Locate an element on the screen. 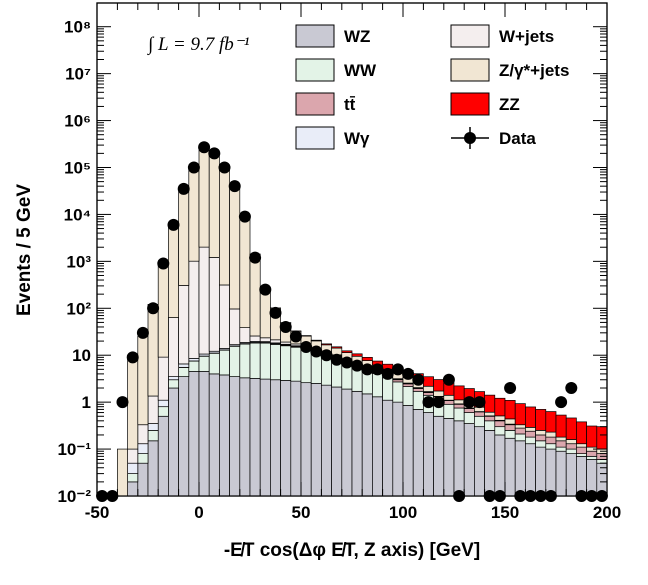 Image resolution: width=648 pixels, height=585 pixels. y-tick-label: 10² is located at coordinates (78, 308).